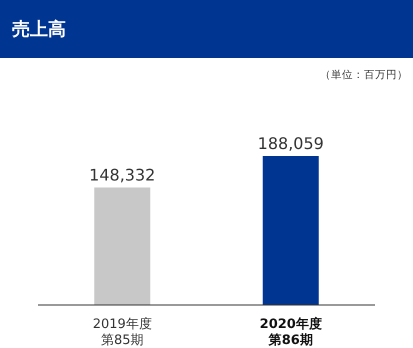 The image size is (413, 348). Describe the element at coordinates (122, 174) in the screenshot. I see `data-label: 148,332` at that location.